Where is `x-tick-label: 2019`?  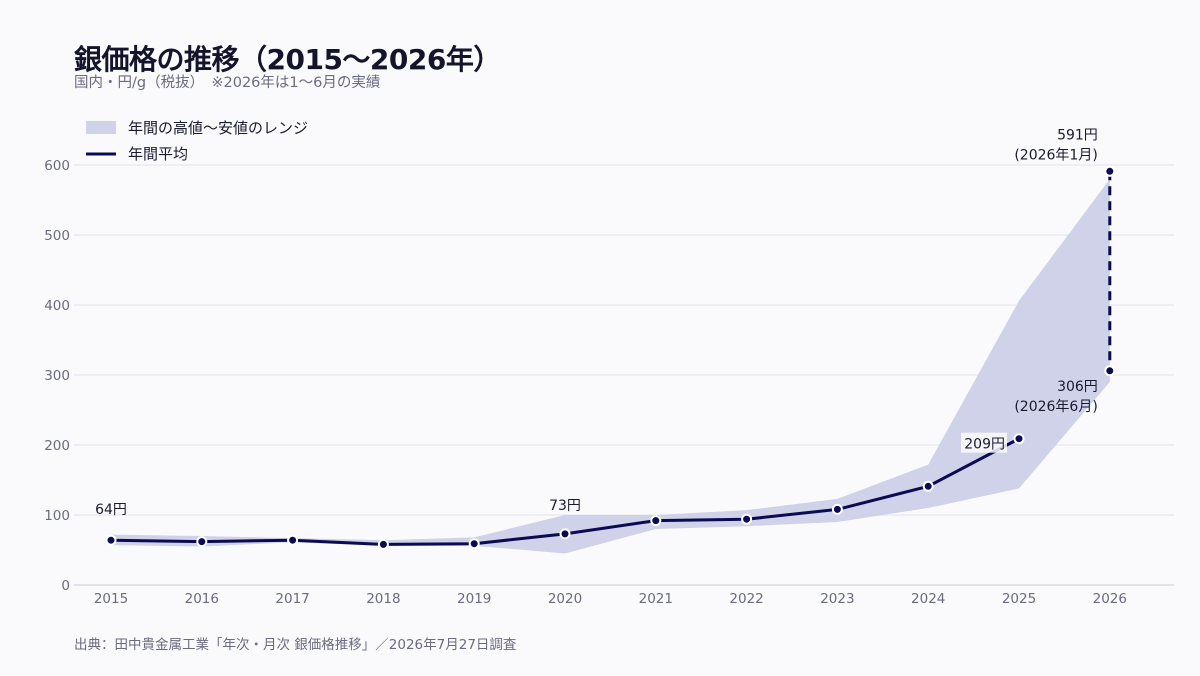
x-tick-label: 2019 is located at coordinates (474, 599).